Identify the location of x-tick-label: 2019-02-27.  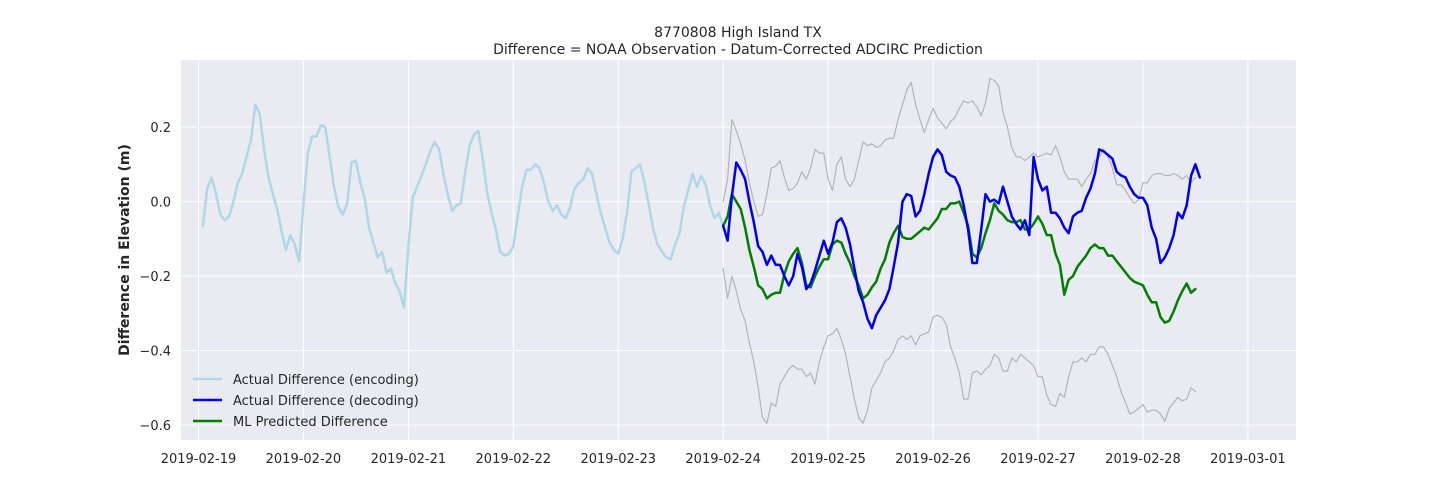
(1038, 459).